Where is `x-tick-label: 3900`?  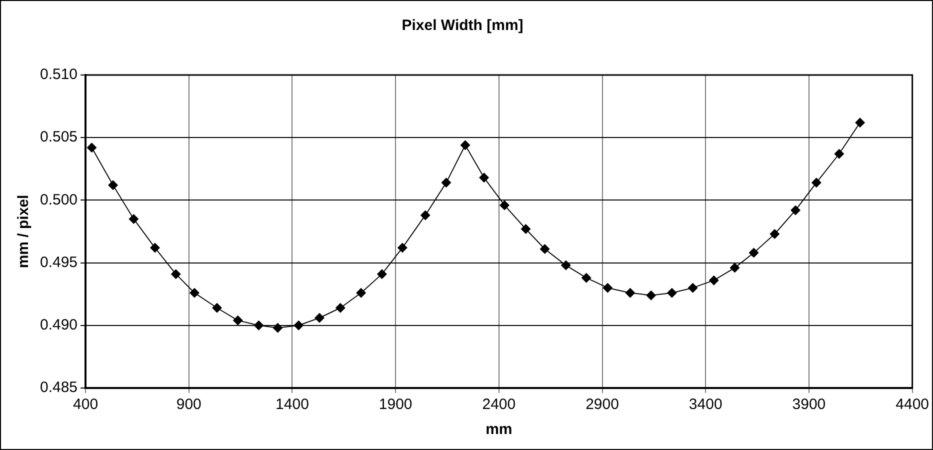
x-tick-label: 3900 is located at coordinates (809, 405).